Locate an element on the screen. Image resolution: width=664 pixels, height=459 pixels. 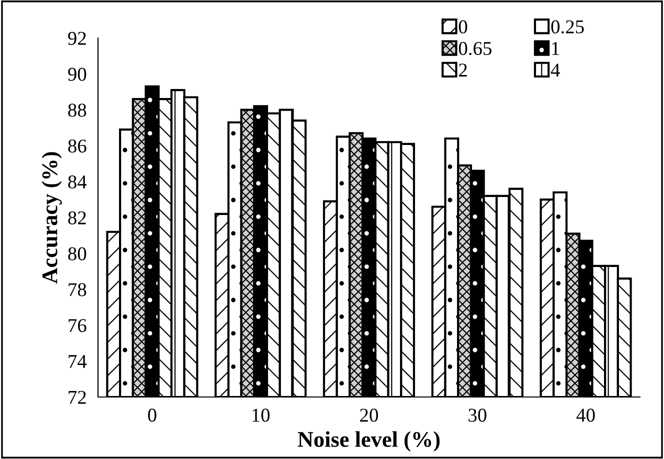
legend-label: 1 is located at coordinates (556, 48).